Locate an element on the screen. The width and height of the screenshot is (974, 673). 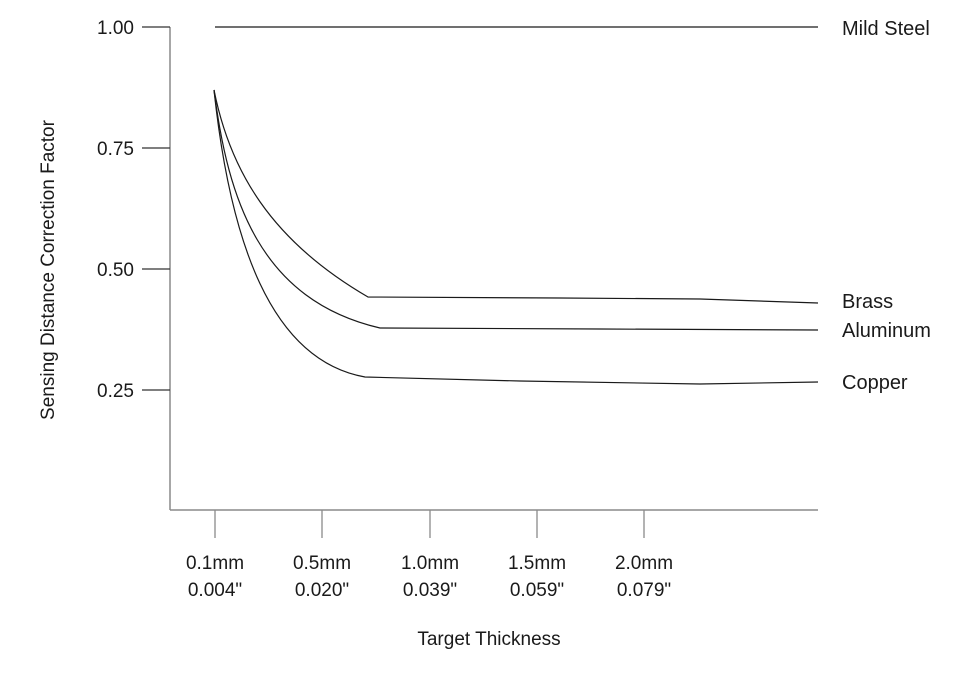
x-tick-label-mm: 1.0mm is located at coordinates (430, 563).